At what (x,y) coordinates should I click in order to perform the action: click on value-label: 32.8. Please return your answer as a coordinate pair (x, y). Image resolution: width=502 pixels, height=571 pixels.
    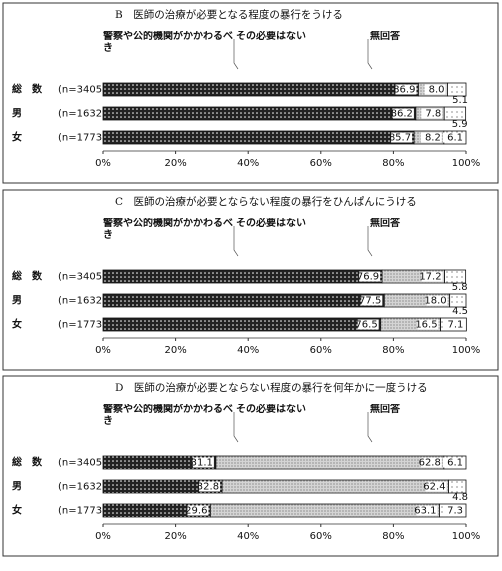
    Looking at the image, I should click on (208, 487).